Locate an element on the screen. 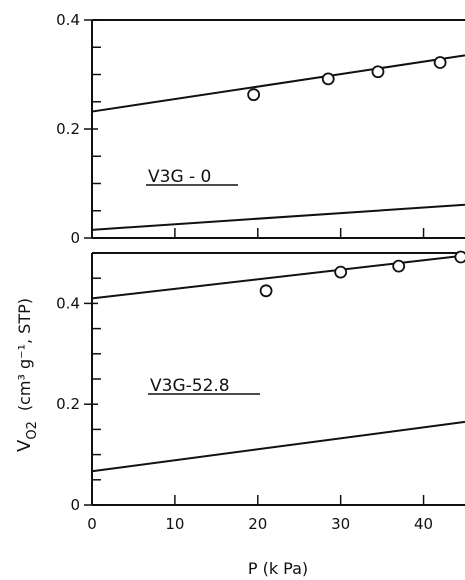  bottom-panel-x-tick-label: 0 is located at coordinates (92, 524).